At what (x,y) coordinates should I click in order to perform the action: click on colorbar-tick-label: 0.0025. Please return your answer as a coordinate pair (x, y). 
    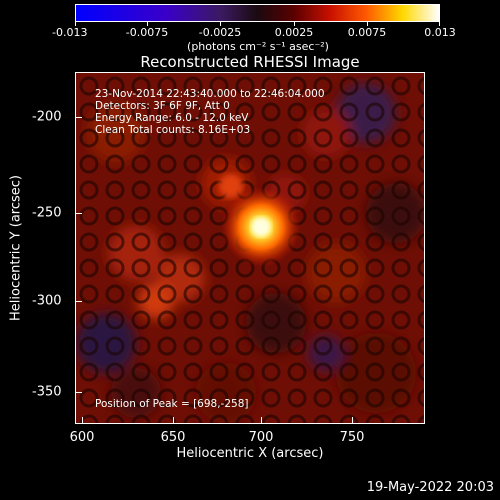
    Looking at the image, I should click on (294, 32).